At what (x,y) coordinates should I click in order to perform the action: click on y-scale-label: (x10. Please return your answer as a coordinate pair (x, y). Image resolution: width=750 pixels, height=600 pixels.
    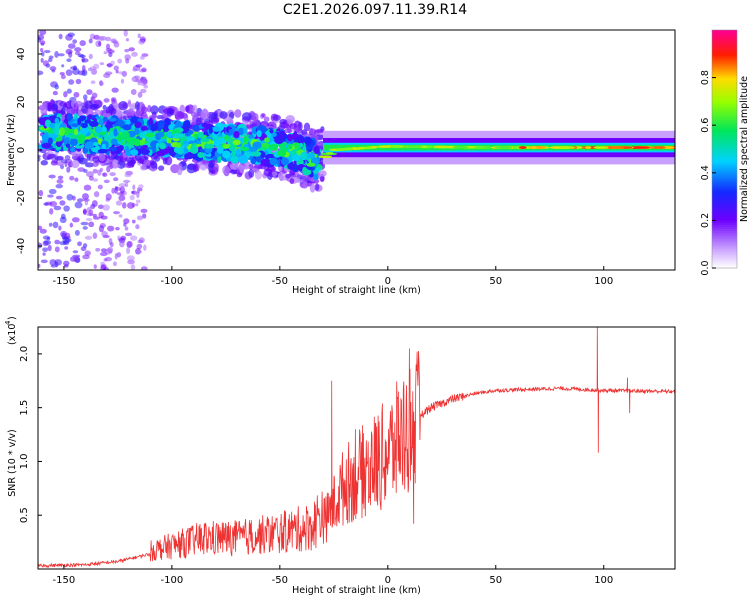
    Looking at the image, I should click on (12, 334).